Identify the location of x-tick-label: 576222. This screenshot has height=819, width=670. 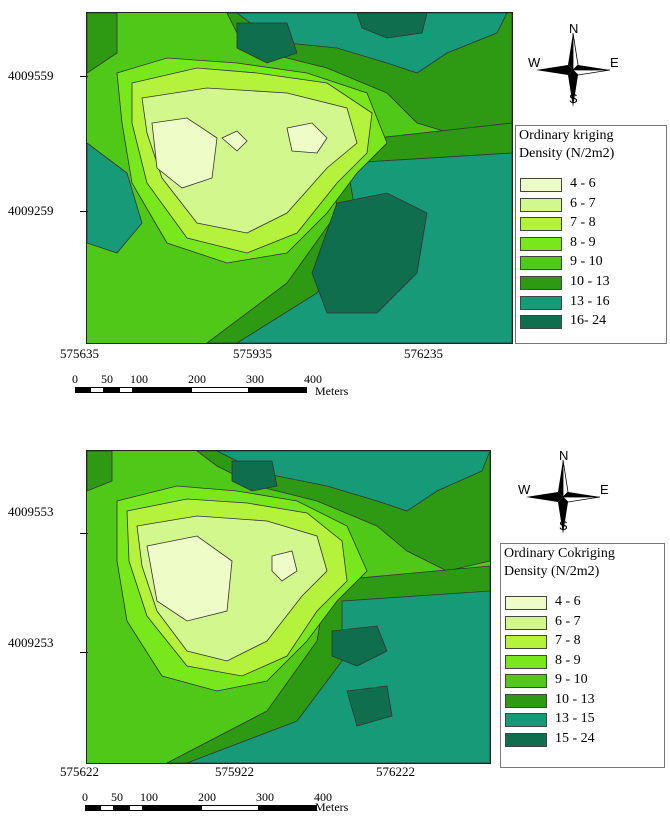
(395, 771).